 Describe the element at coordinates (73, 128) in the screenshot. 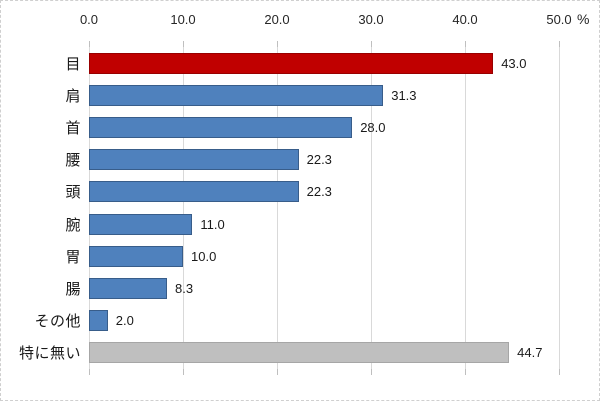

I see `category-label: 首` at that location.